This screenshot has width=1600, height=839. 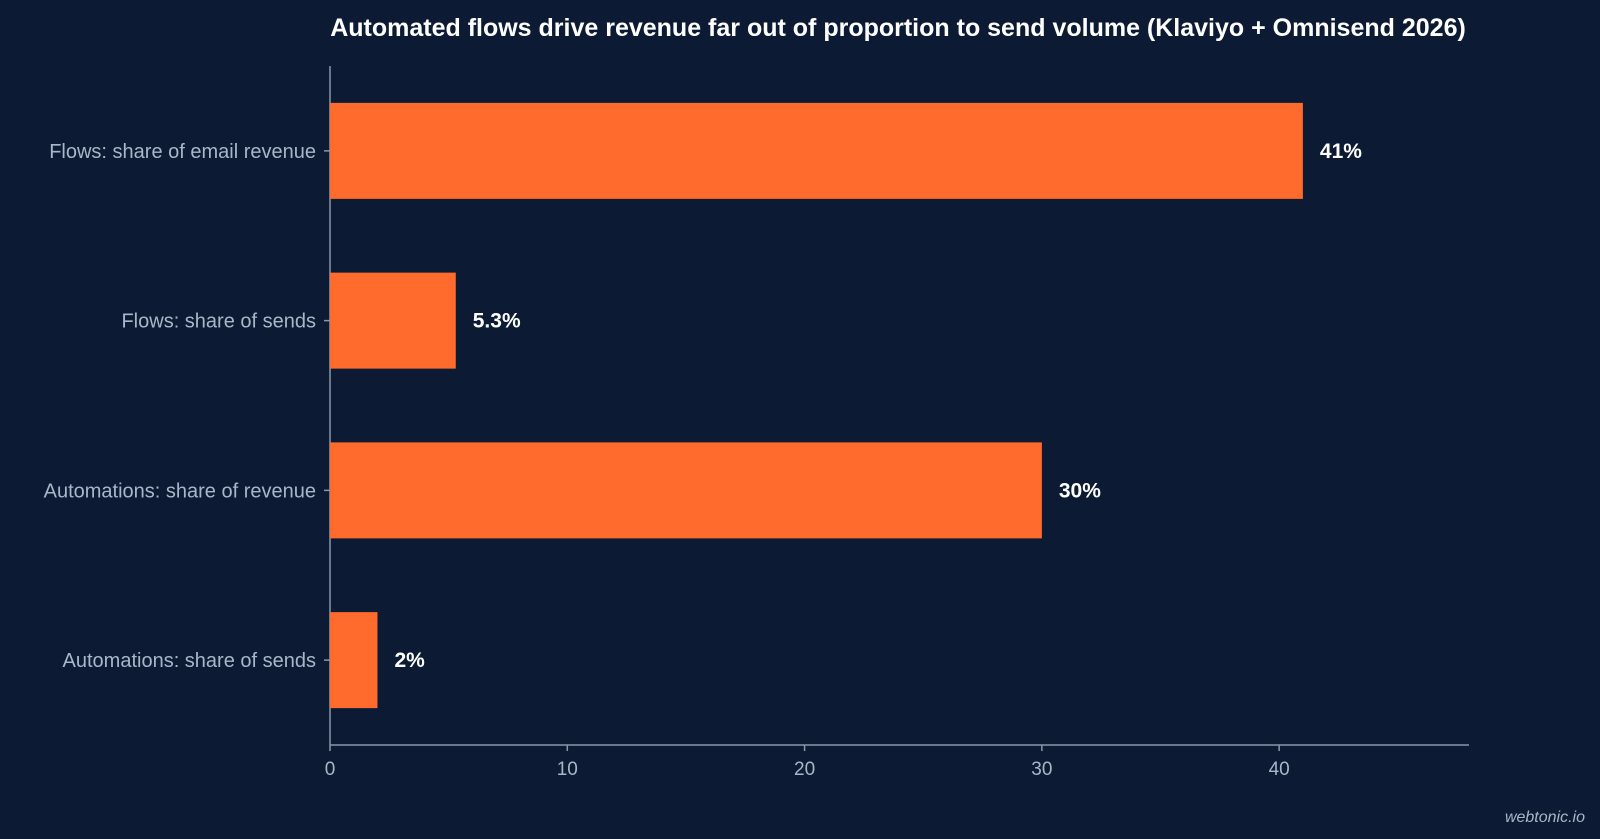 I want to click on data-label: 30%, so click(x=1080, y=490).